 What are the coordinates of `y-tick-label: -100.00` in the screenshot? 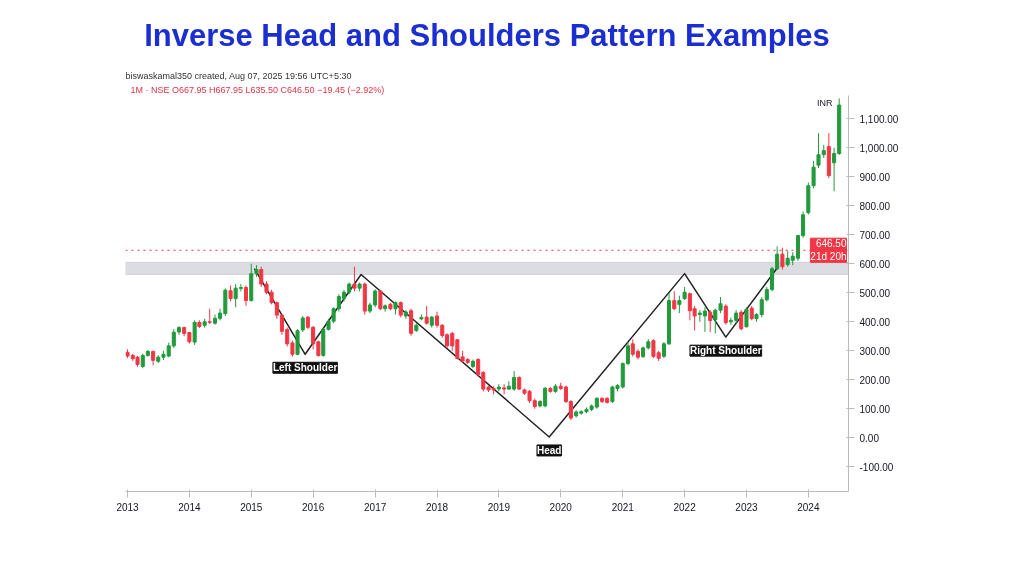 It's located at (876, 467).